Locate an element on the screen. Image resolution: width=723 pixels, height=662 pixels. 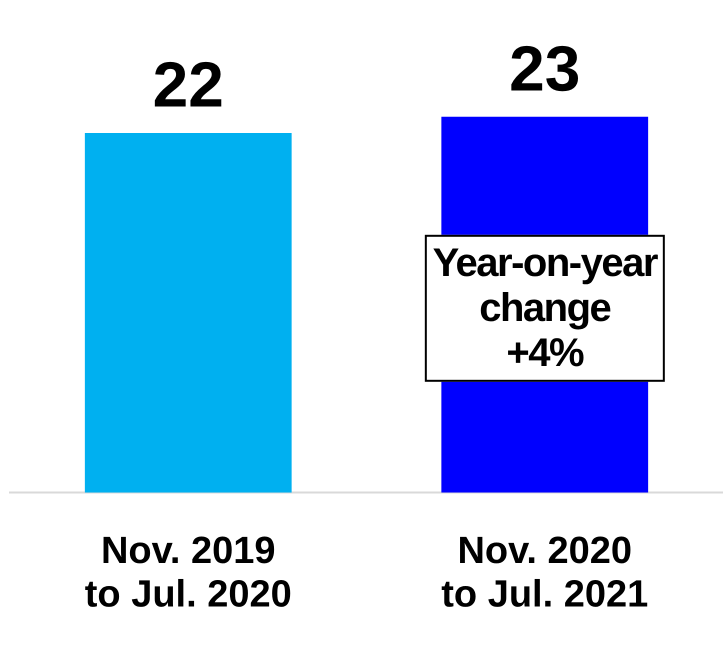
x-tick-label: Nov. 2020 to Jul. 2021 is located at coordinates (544, 573).